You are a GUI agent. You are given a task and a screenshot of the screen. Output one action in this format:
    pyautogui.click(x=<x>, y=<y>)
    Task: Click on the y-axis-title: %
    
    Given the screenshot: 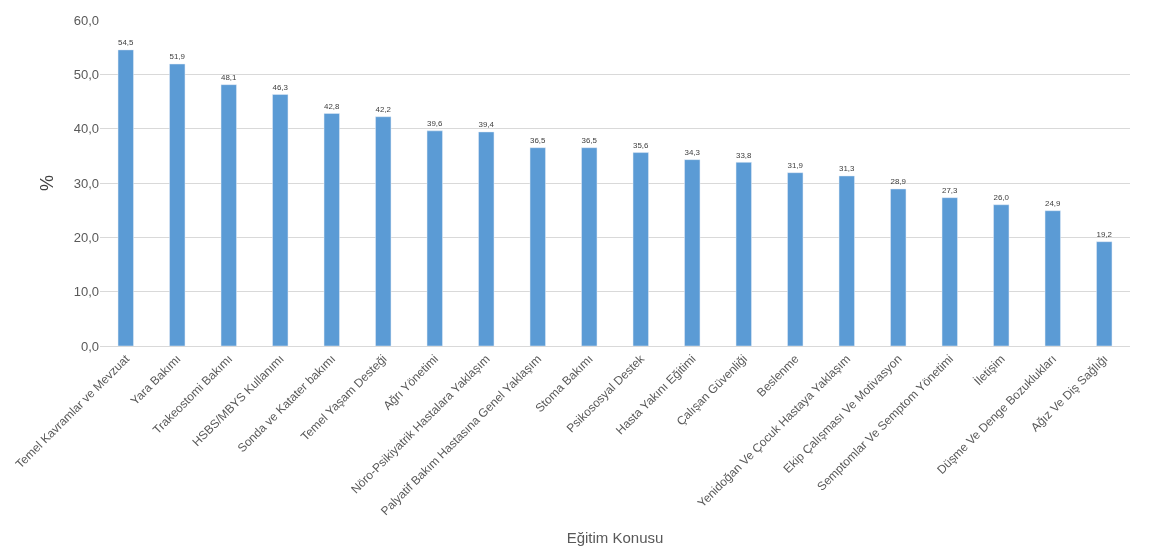 What is the action you would take?
    pyautogui.click(x=46, y=183)
    